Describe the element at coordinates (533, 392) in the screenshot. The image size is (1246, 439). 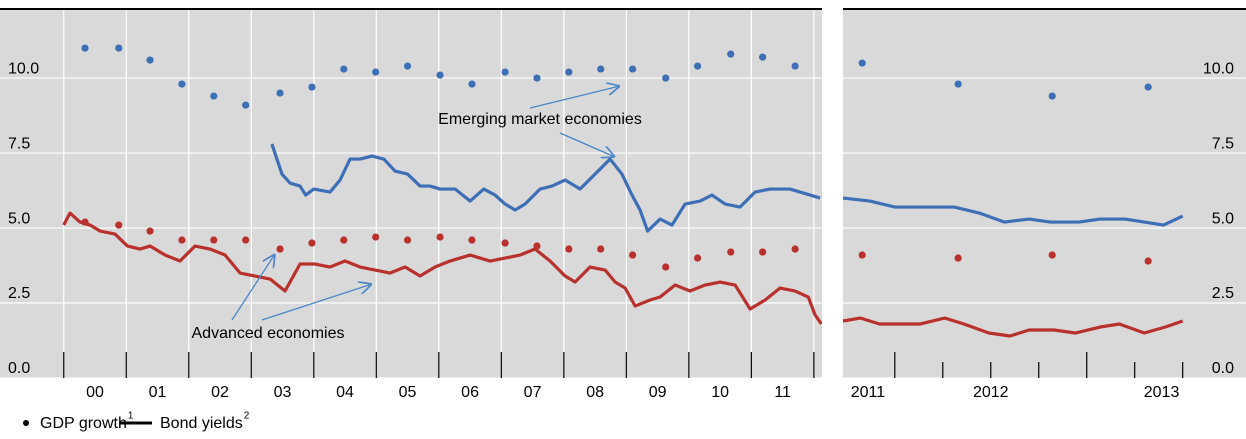
I see `x-tick-label: 07` at that location.